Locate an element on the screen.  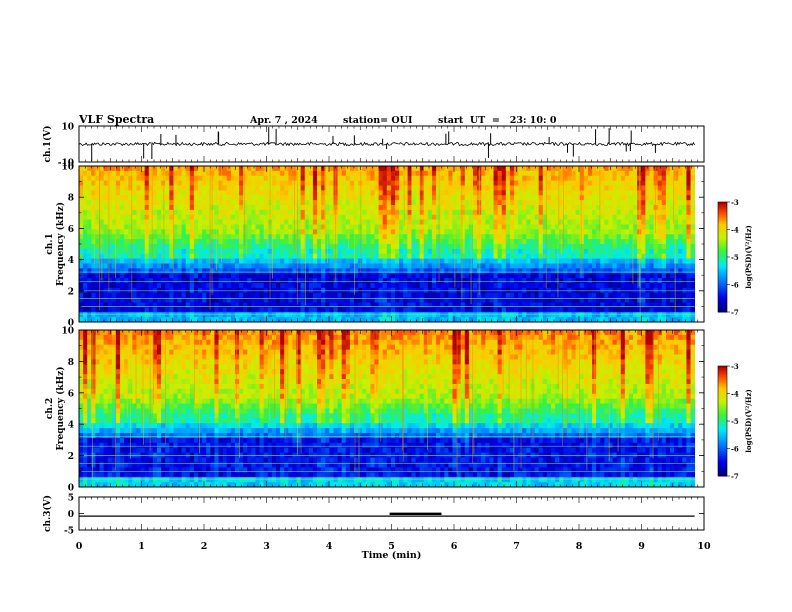
ch2-spectrogram-colorbar-tick-label: -3 is located at coordinates (735, 366).